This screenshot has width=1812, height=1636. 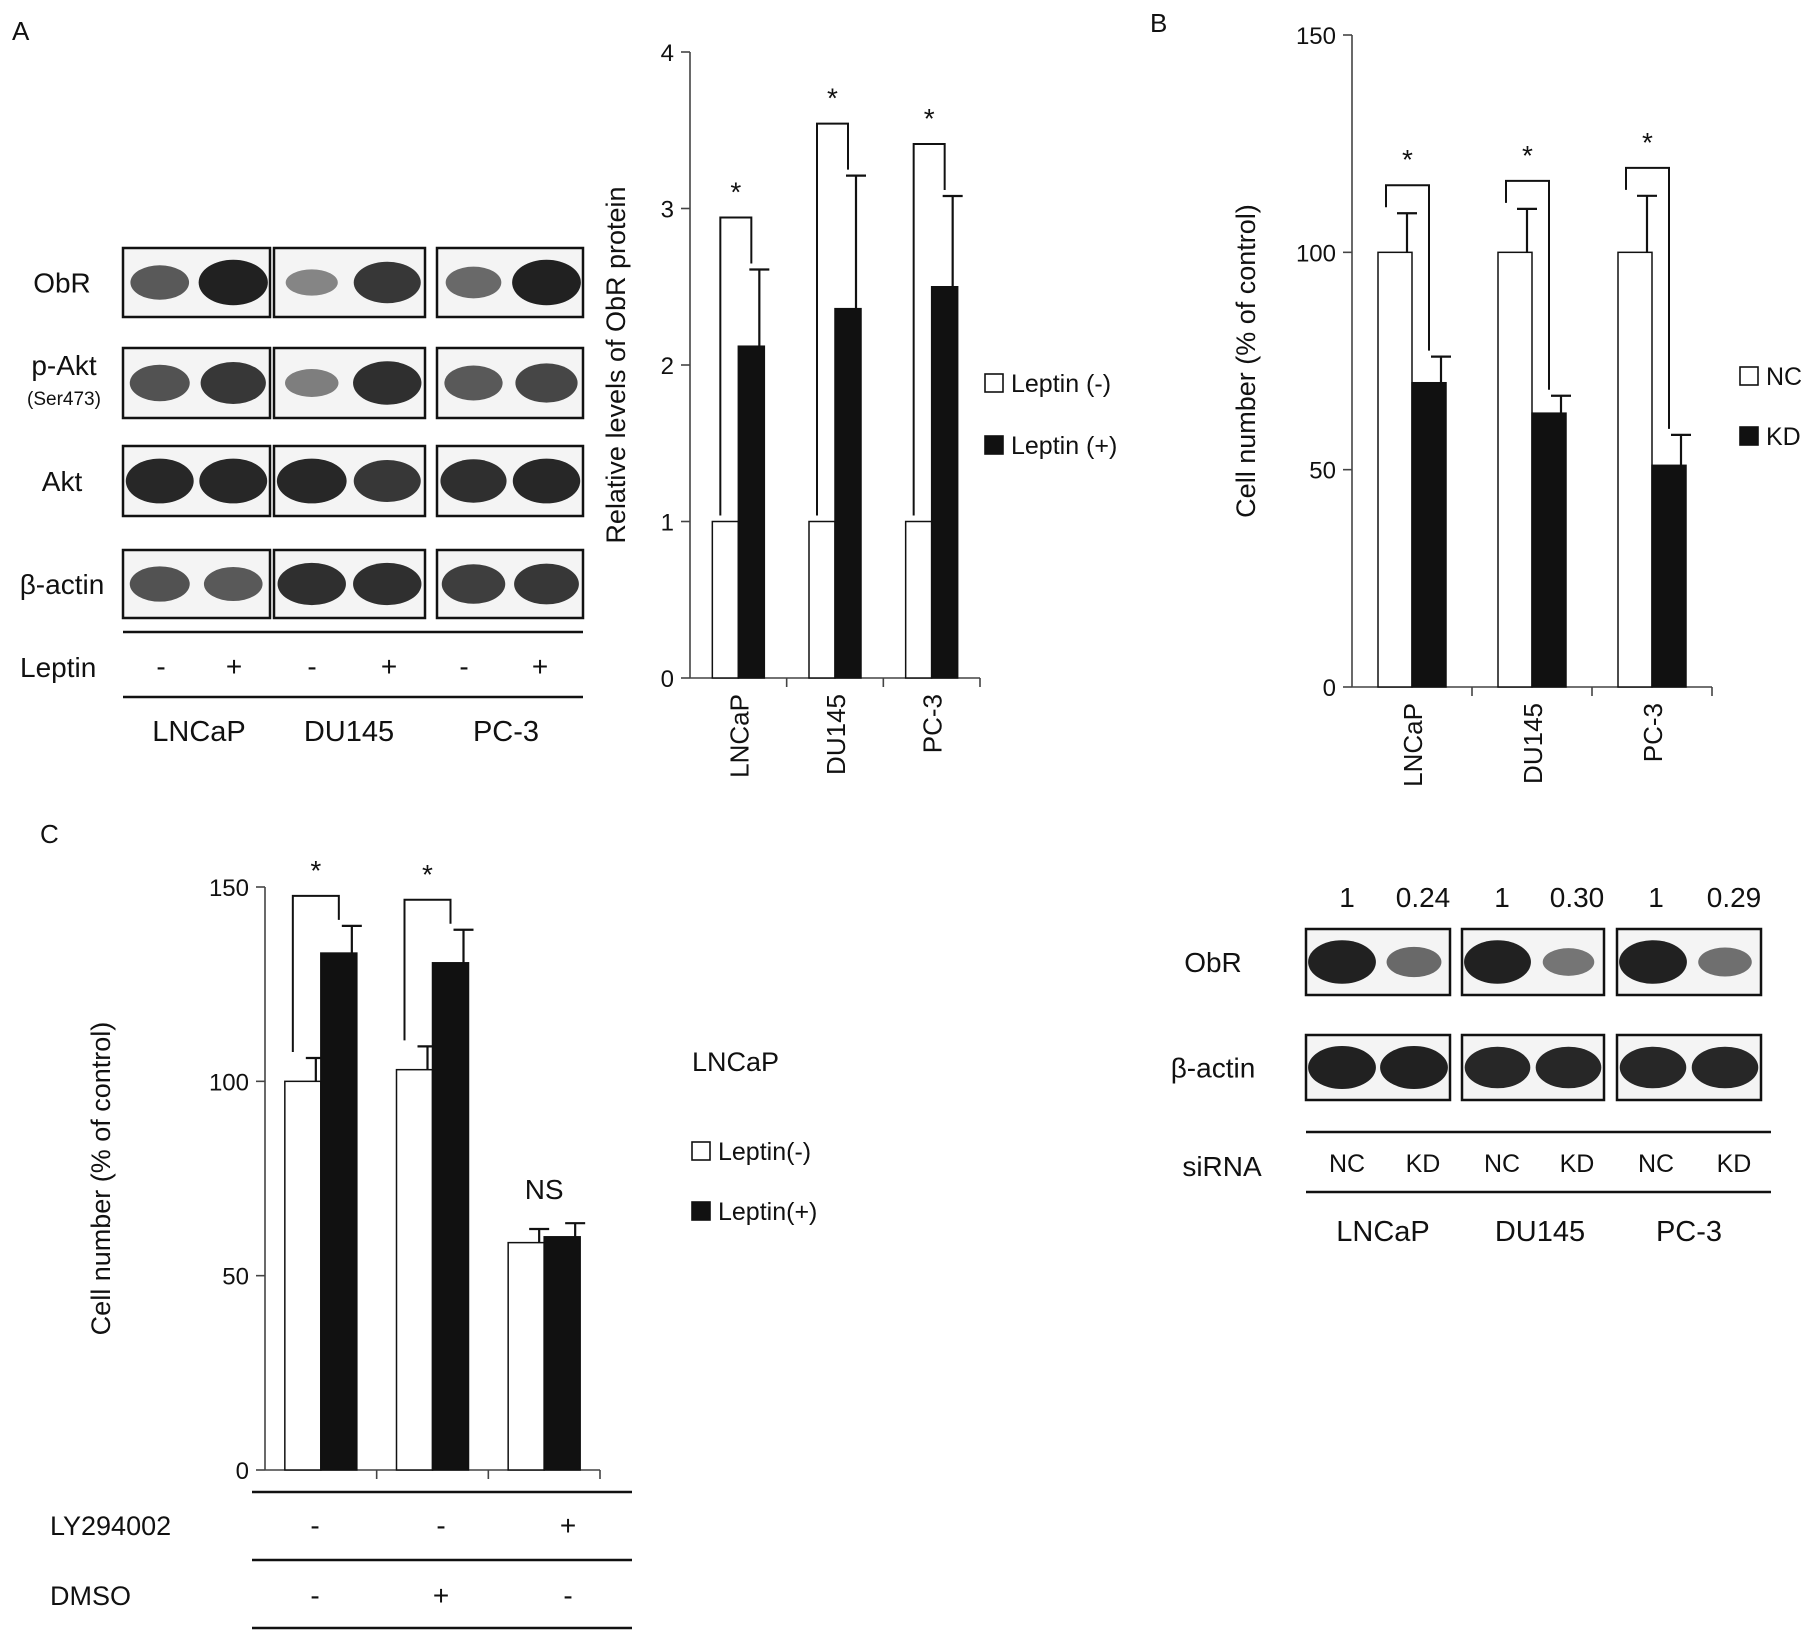 I want to click on chart-a-y-tick-label: 4, so click(x=667, y=53).